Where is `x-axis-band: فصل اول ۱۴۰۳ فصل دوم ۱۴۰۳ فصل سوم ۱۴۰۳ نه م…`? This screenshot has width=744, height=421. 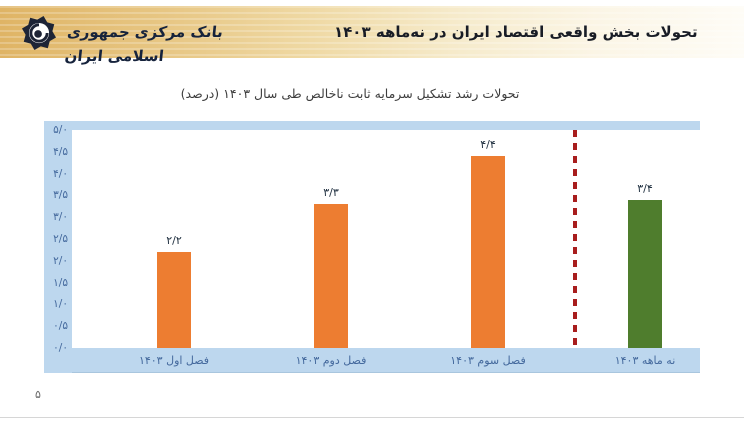 x-axis-band: فصل اول ۱۴۰۳ فصل دوم ۱۴۰۳ فصل سوم ۱۴۰۳ نه م… is located at coordinates (386, 360).